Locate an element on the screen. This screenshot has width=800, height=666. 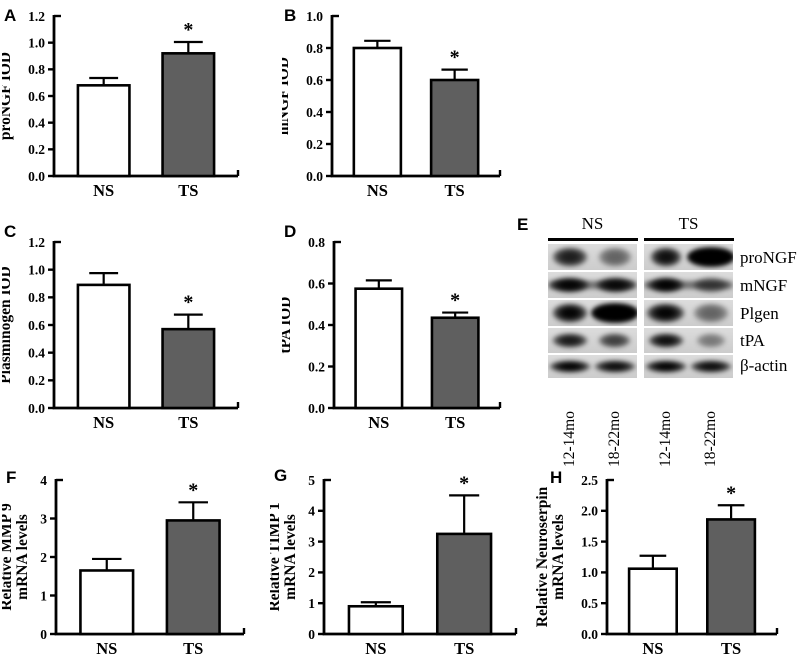
blot-row-label: proNGF is located at coordinates (768, 257).